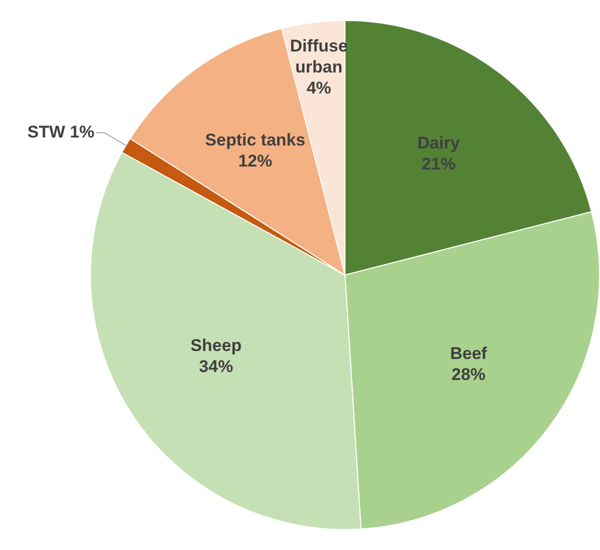 Image resolution: width=600 pixels, height=550 pixels. Describe the element at coordinates (469, 374) in the screenshot. I see `data-label: 28%` at that location.